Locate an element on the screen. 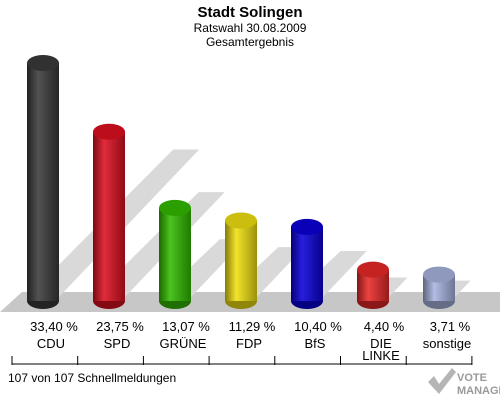 This screenshot has height=400, width=500. logo-text-manager: MANAGER is located at coordinates (478, 391).